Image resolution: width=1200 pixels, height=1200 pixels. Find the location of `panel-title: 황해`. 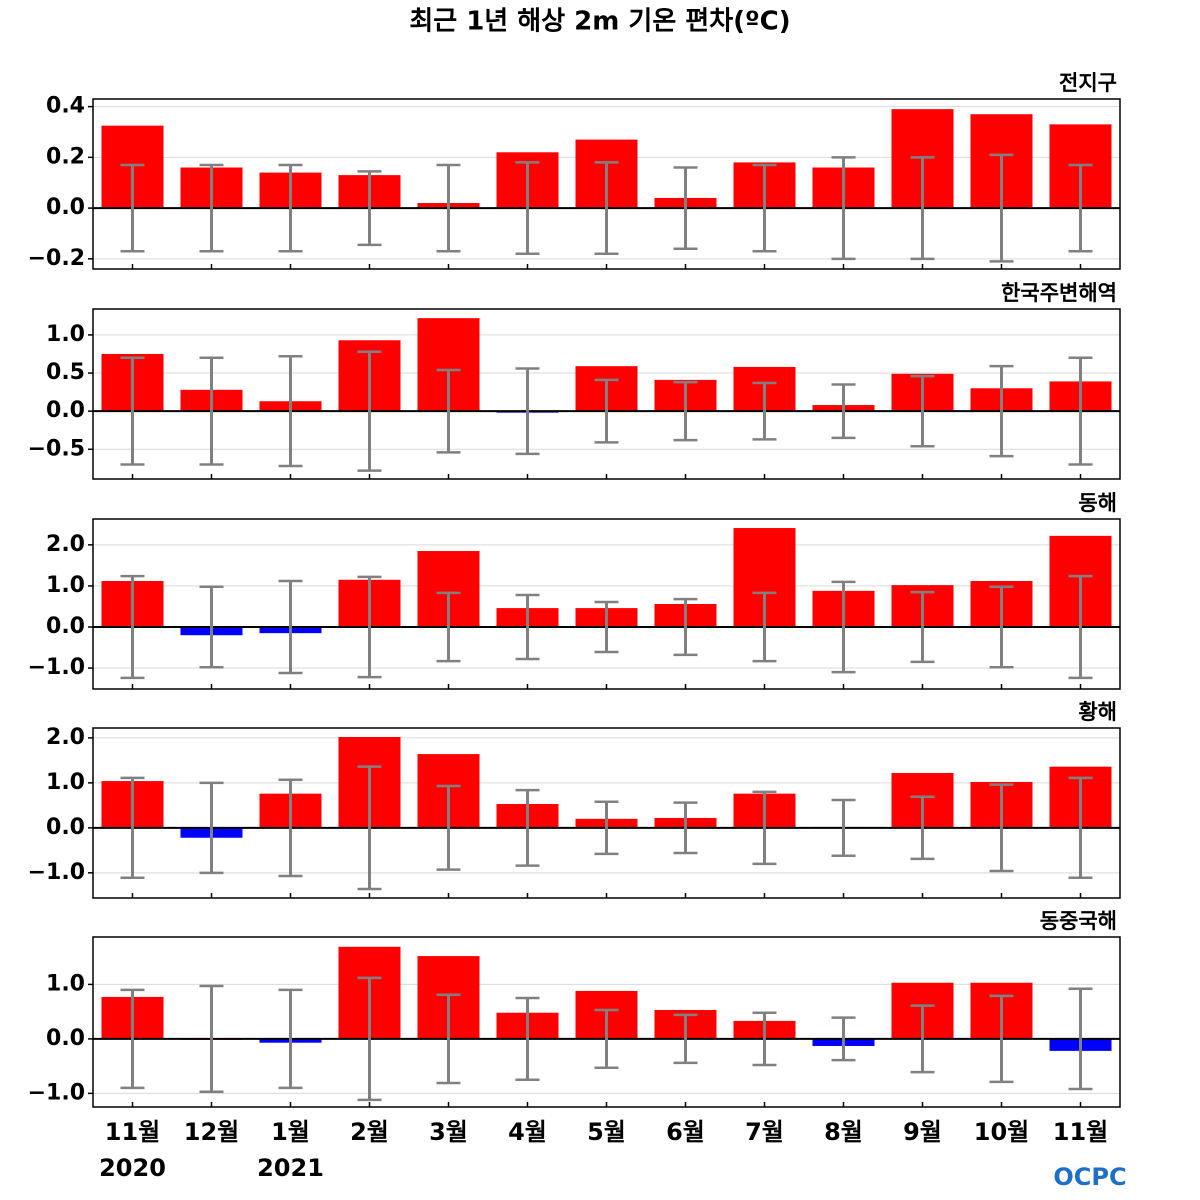

panel-title: 황해 is located at coordinates (1097, 712).